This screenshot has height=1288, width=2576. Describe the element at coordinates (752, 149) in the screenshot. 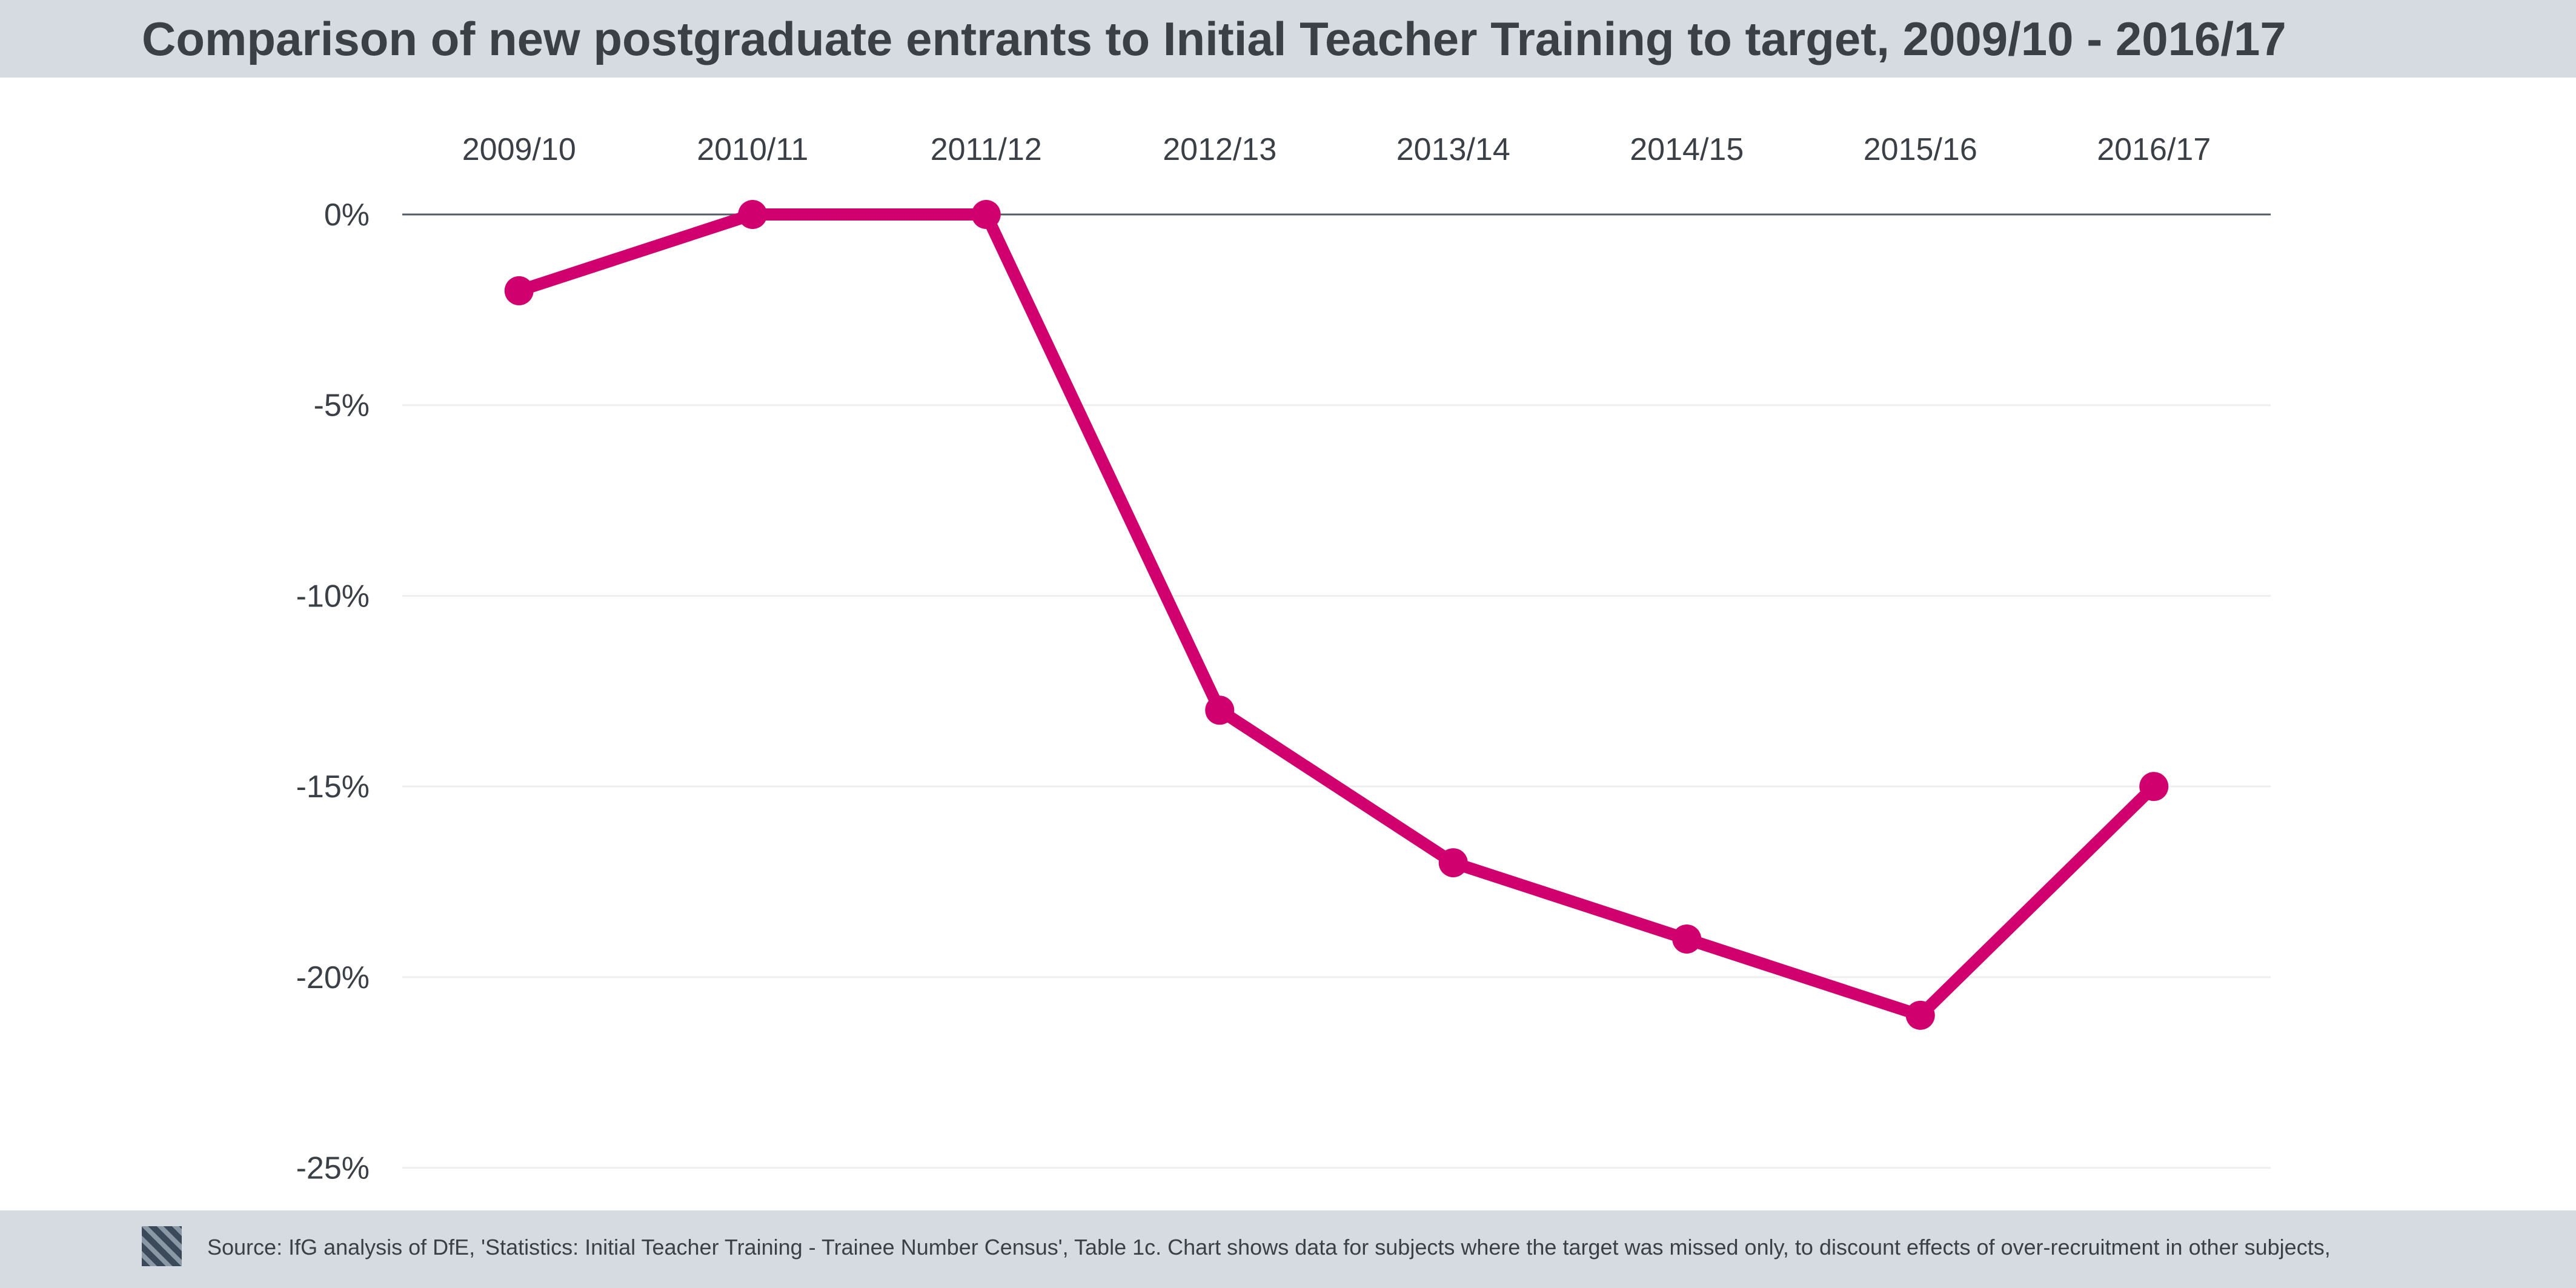

I see `x-tick-label: 2010/11` at that location.